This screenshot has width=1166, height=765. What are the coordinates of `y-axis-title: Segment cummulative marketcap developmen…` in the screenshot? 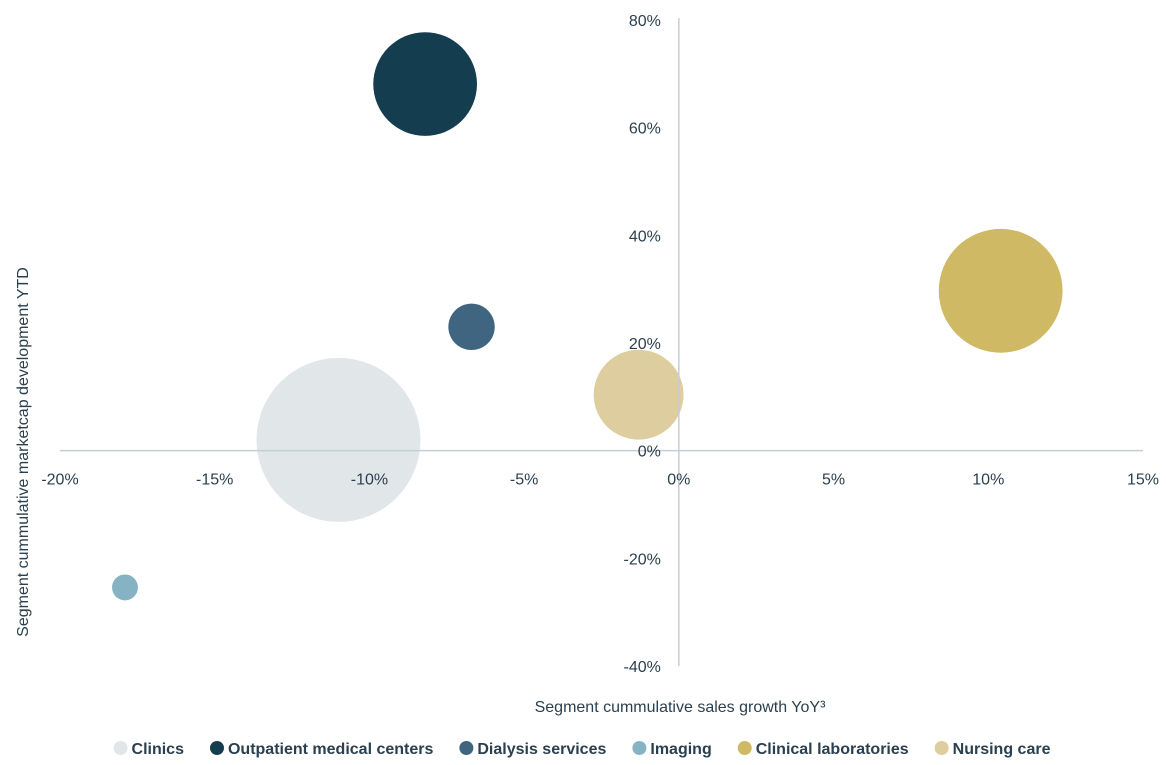 It's located at (23, 452).